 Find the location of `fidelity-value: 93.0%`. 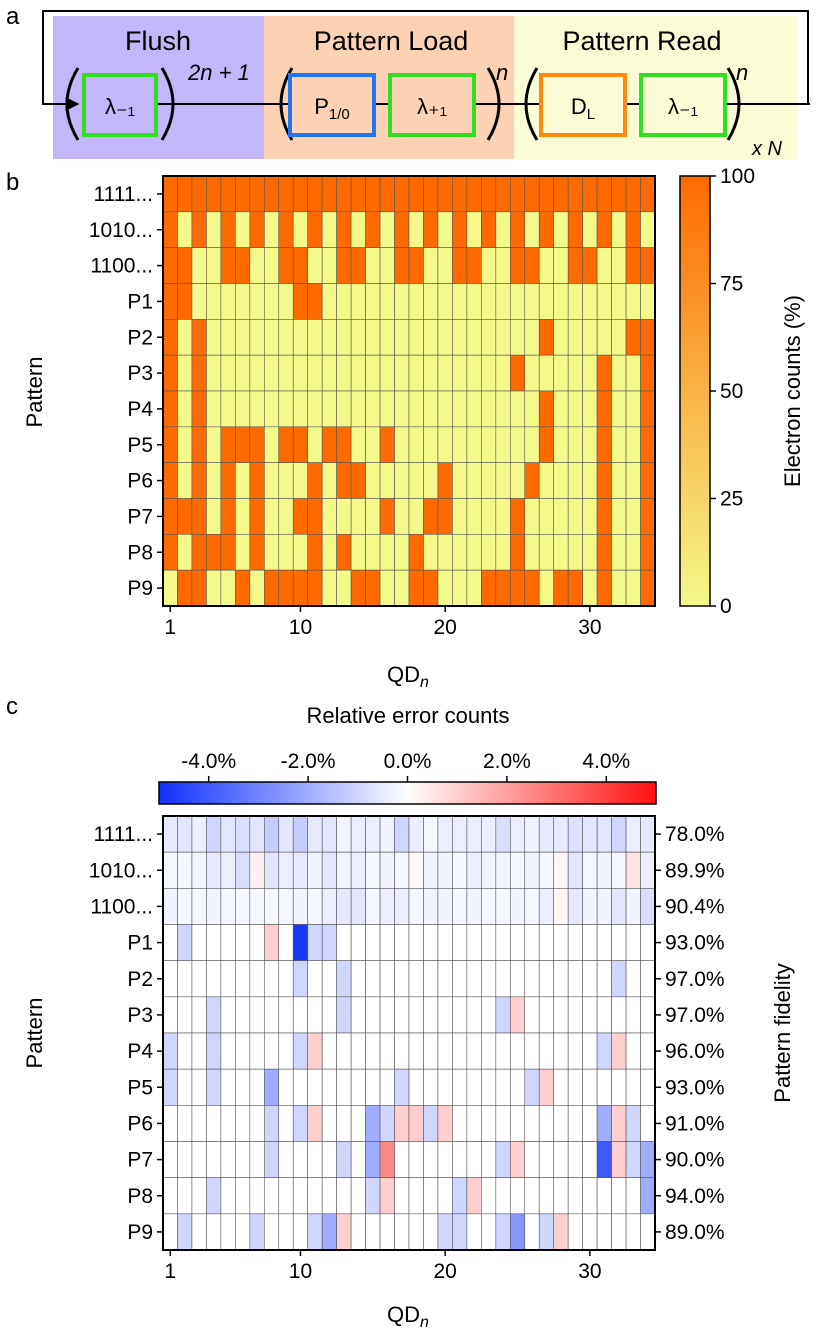

fidelity-value: 93.0% is located at coordinates (695, 943).